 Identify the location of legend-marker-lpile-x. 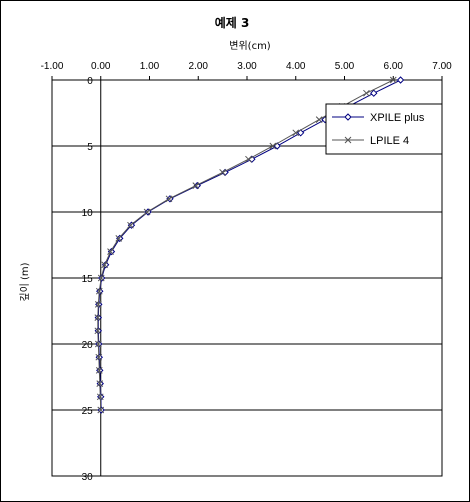
(348, 140).